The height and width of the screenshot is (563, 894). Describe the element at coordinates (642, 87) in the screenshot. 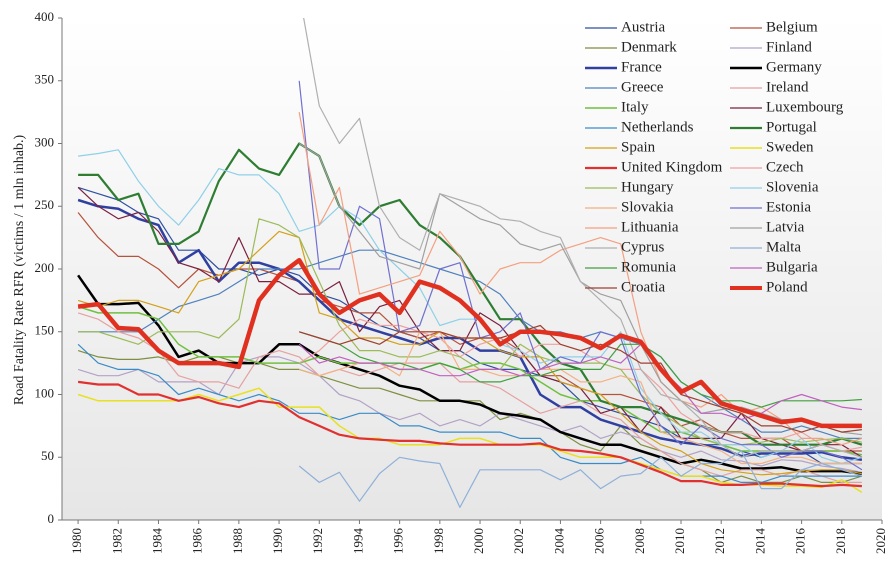

I see `legend-label: Greece` at that location.